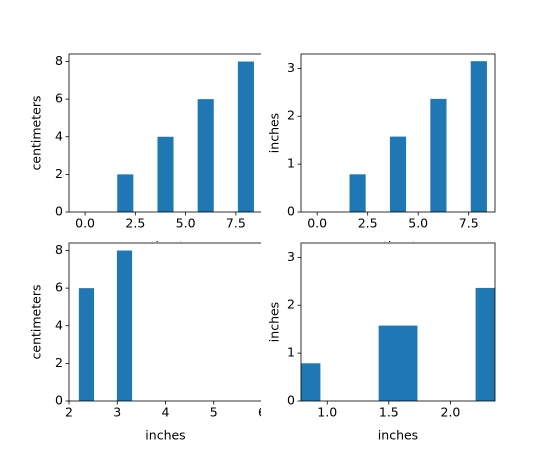 The image size is (550, 450). I want to click on x-tick-label: 2.0, so click(450, 412).